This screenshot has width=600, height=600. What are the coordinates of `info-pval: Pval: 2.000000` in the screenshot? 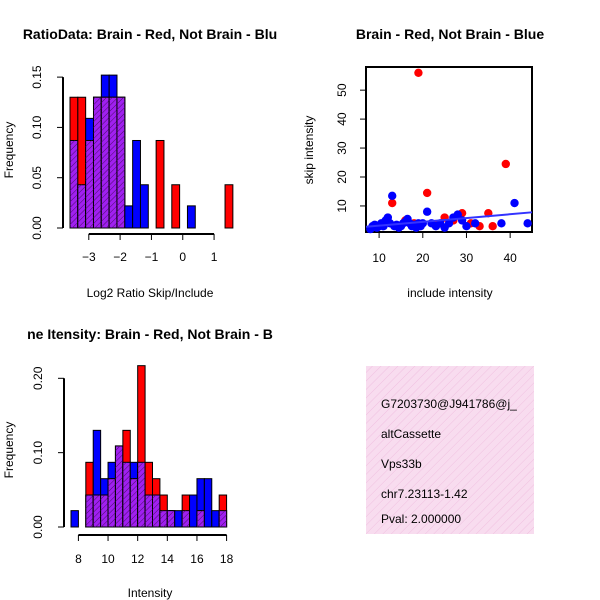 It's located at (421, 519).